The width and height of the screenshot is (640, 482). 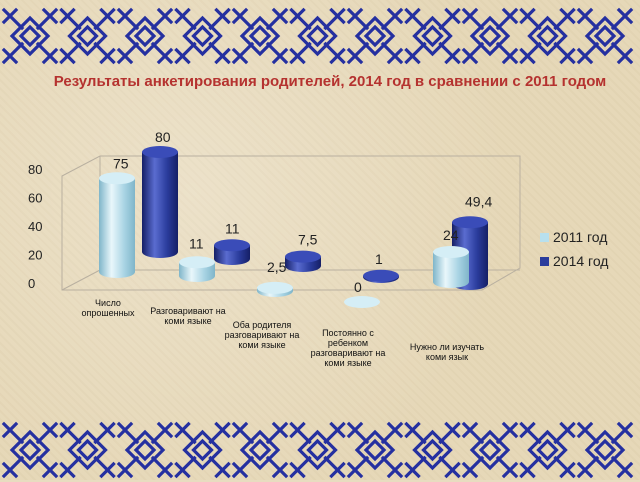 What do you see at coordinates (35, 255) in the screenshot?
I see `y-tick-label: 20` at bounding box center [35, 255].